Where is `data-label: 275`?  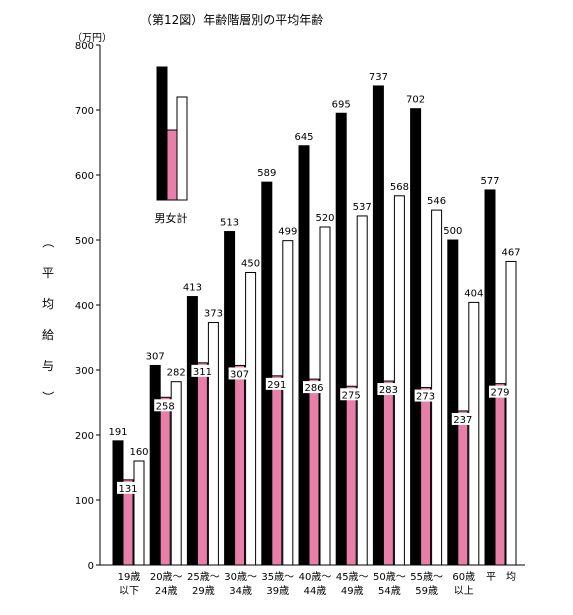 data-label: 275 is located at coordinates (351, 395).